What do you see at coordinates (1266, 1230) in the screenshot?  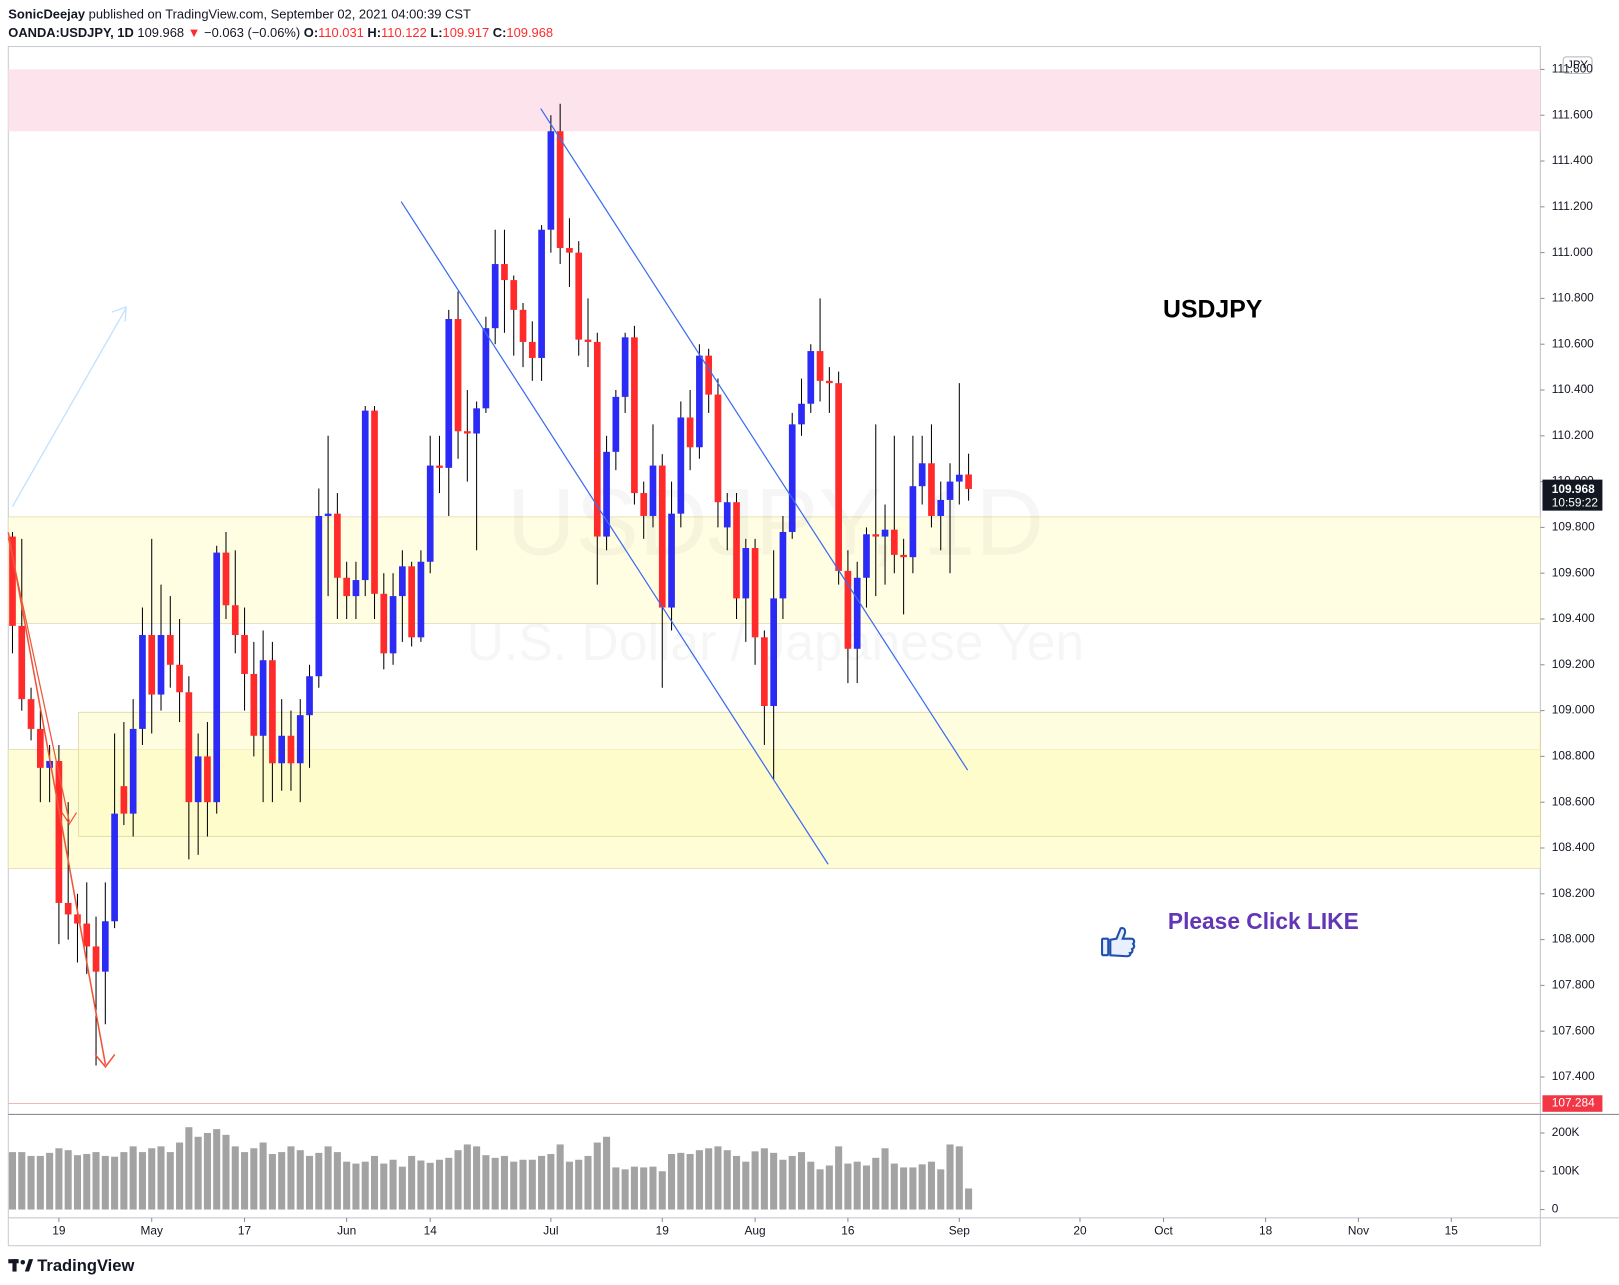 I see `x-tick-label: 18` at bounding box center [1266, 1230].